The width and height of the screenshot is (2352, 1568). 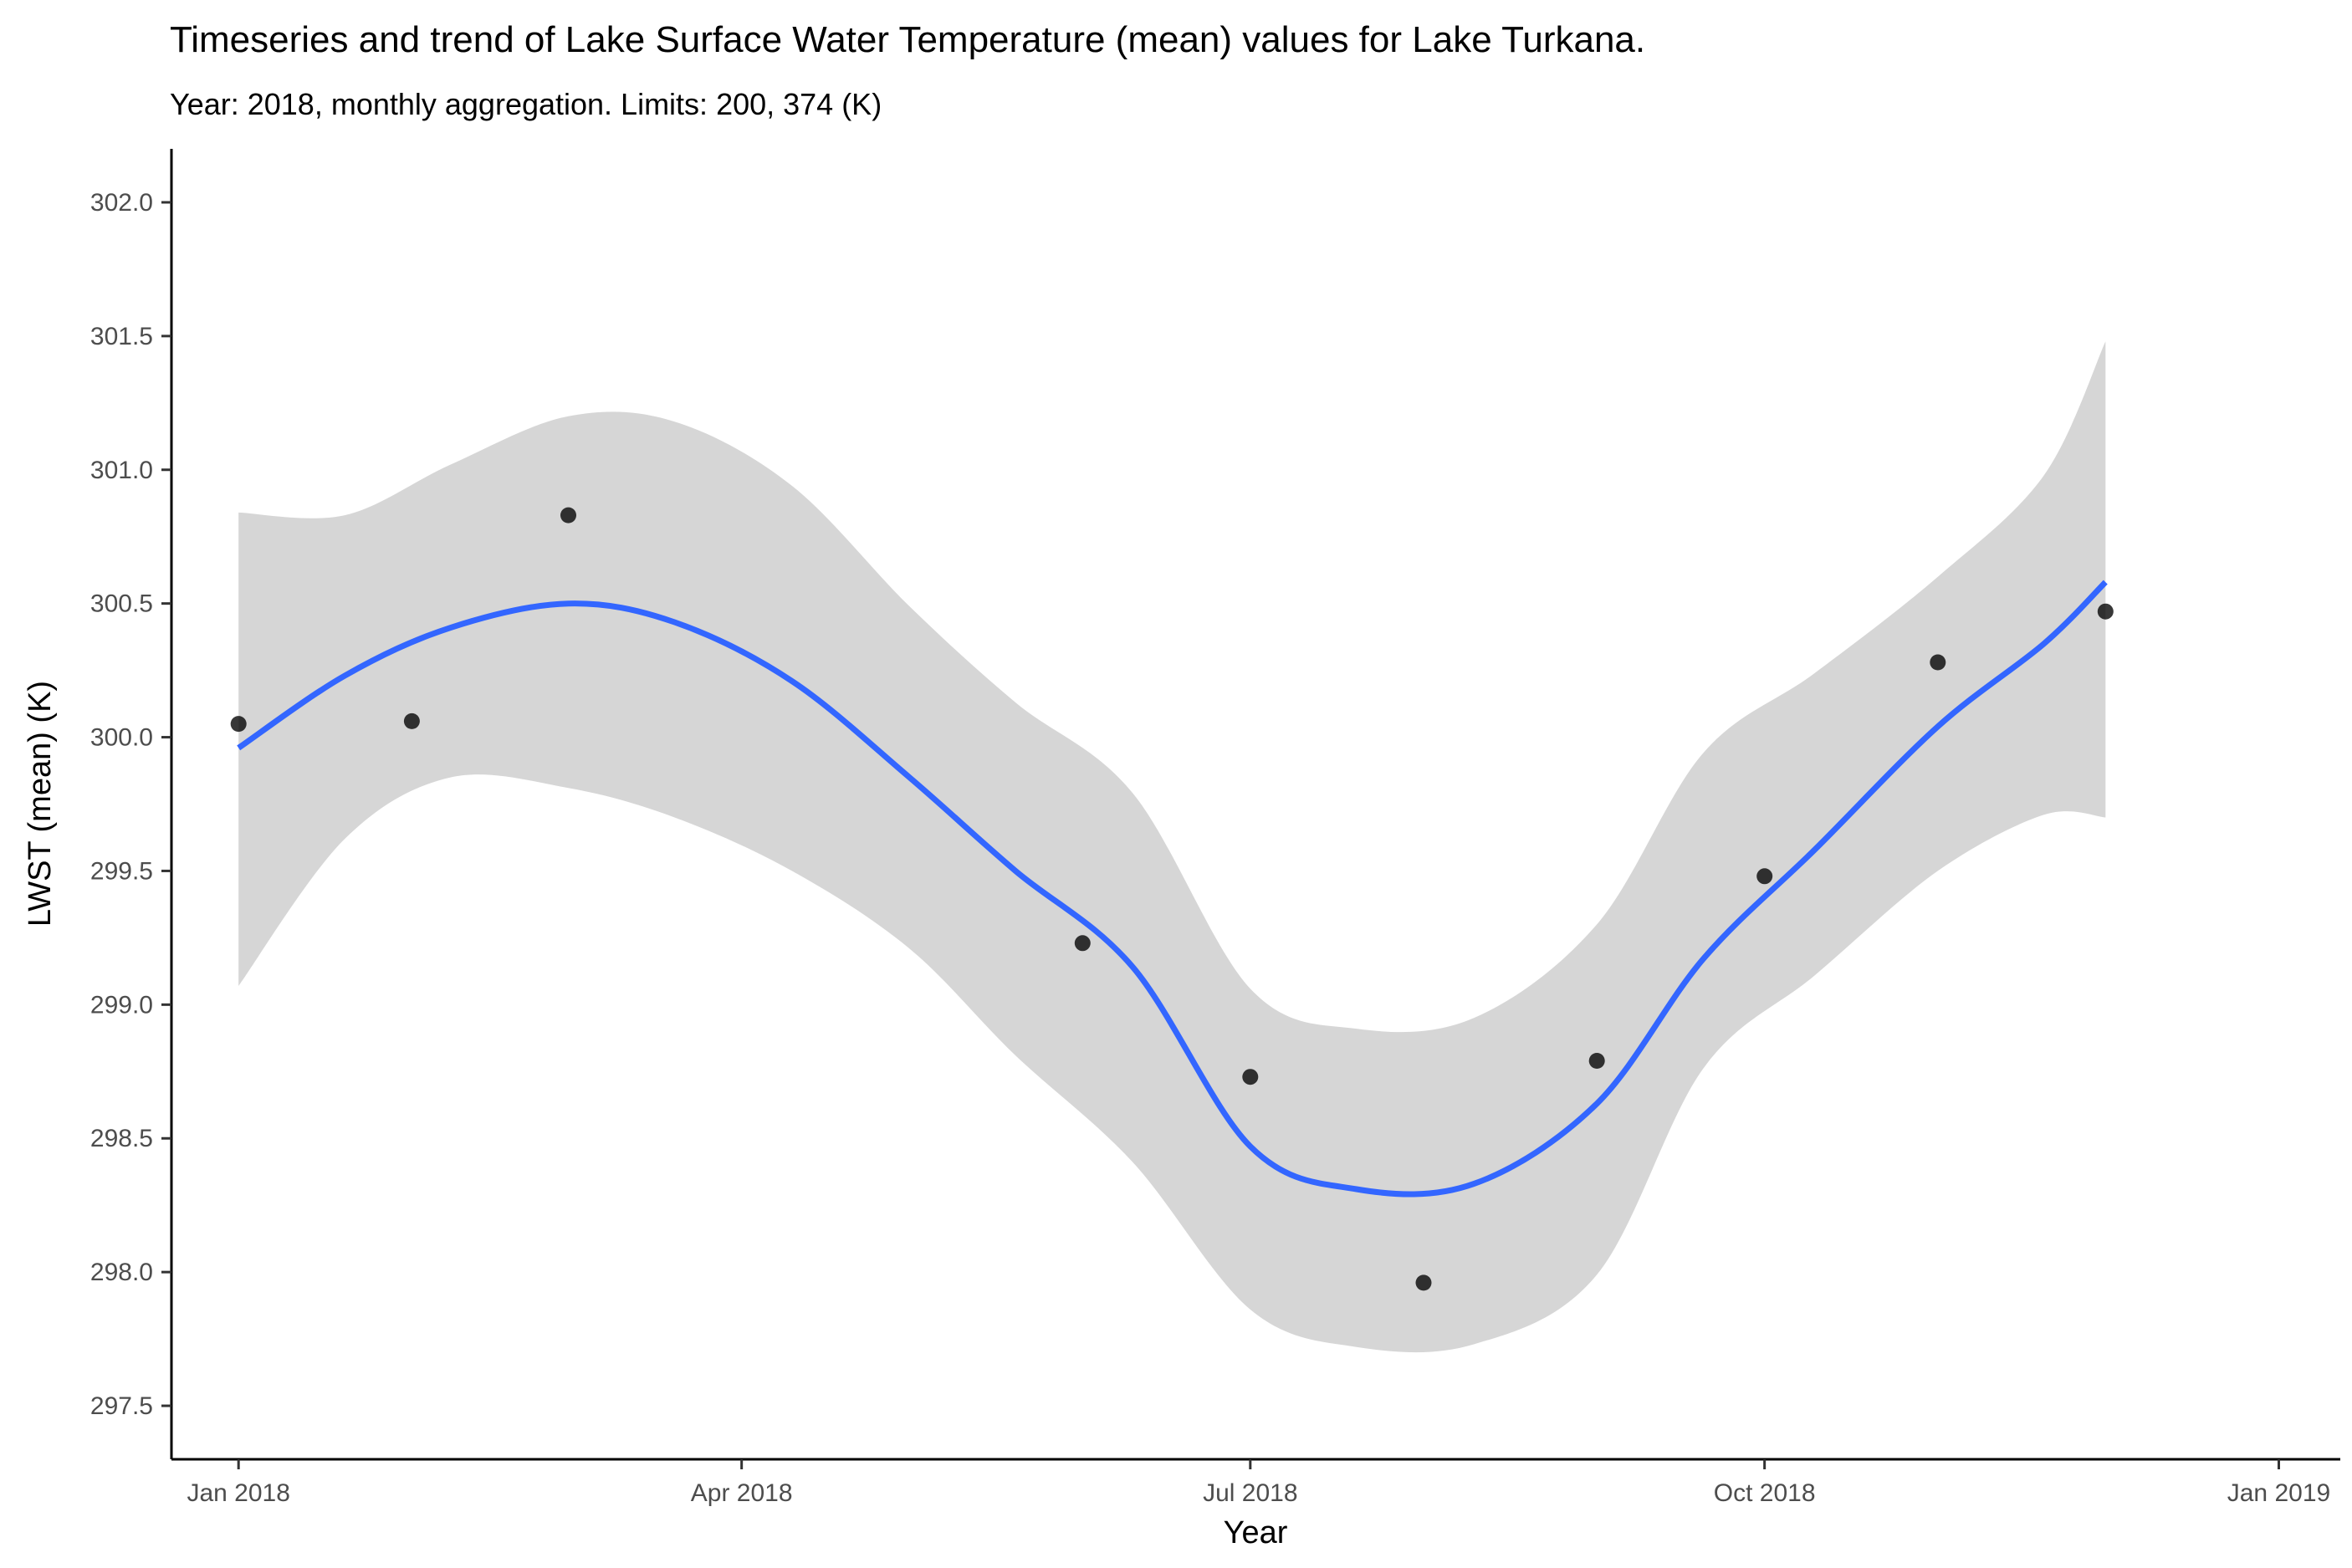 What do you see at coordinates (2278, 1493) in the screenshot?
I see `x-tick-label: Jan 2019` at bounding box center [2278, 1493].